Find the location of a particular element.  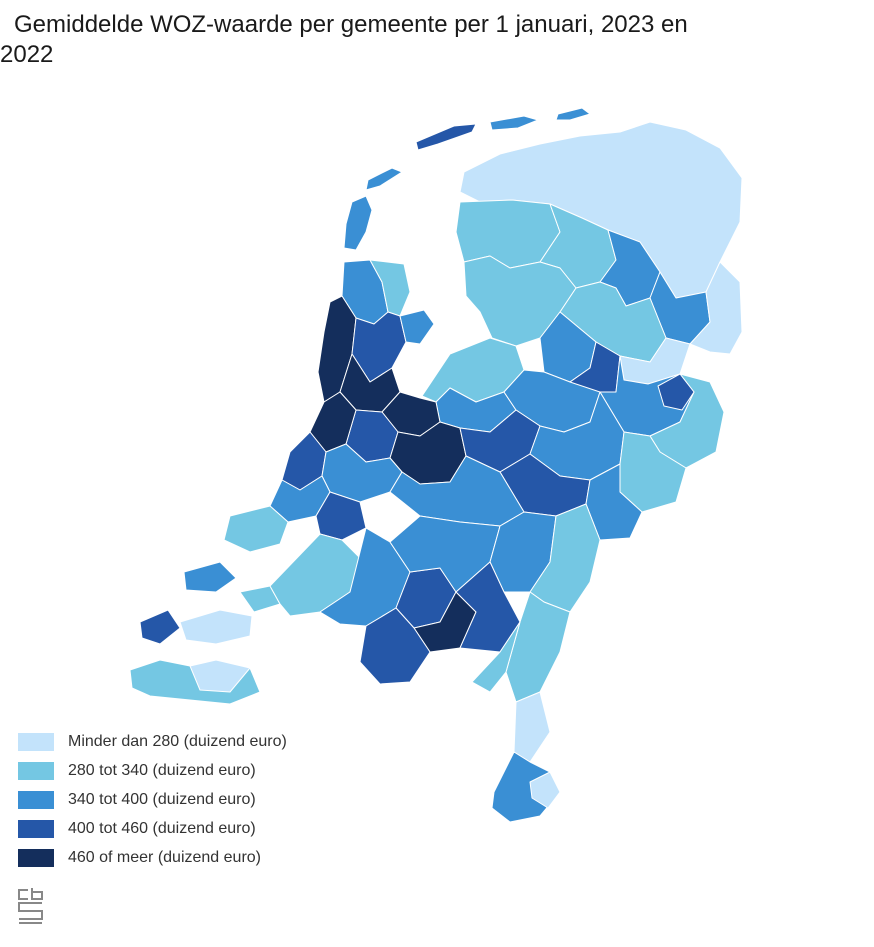

legend-label: 280 tot 340 (duizend euro) is located at coordinates (162, 770).